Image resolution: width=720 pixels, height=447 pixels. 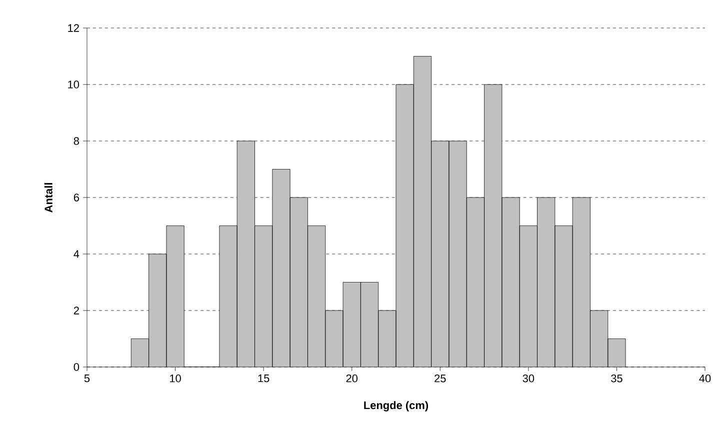 I want to click on x-axis-title: Lengde (cm), so click(x=396, y=406).